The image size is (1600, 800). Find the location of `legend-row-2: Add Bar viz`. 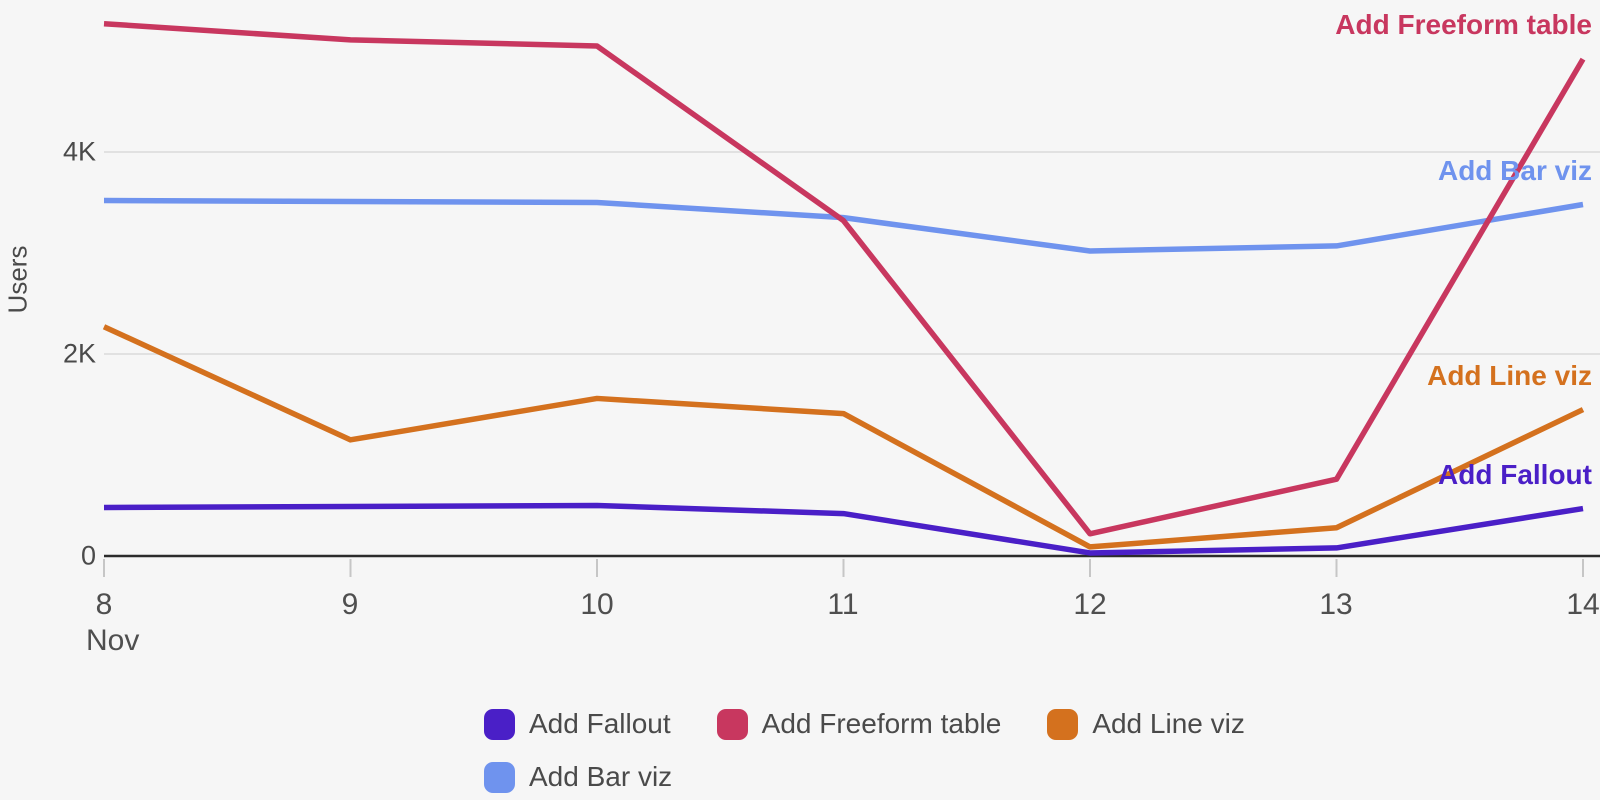

legend-row-2: Add Bar viz is located at coordinates (864, 777).